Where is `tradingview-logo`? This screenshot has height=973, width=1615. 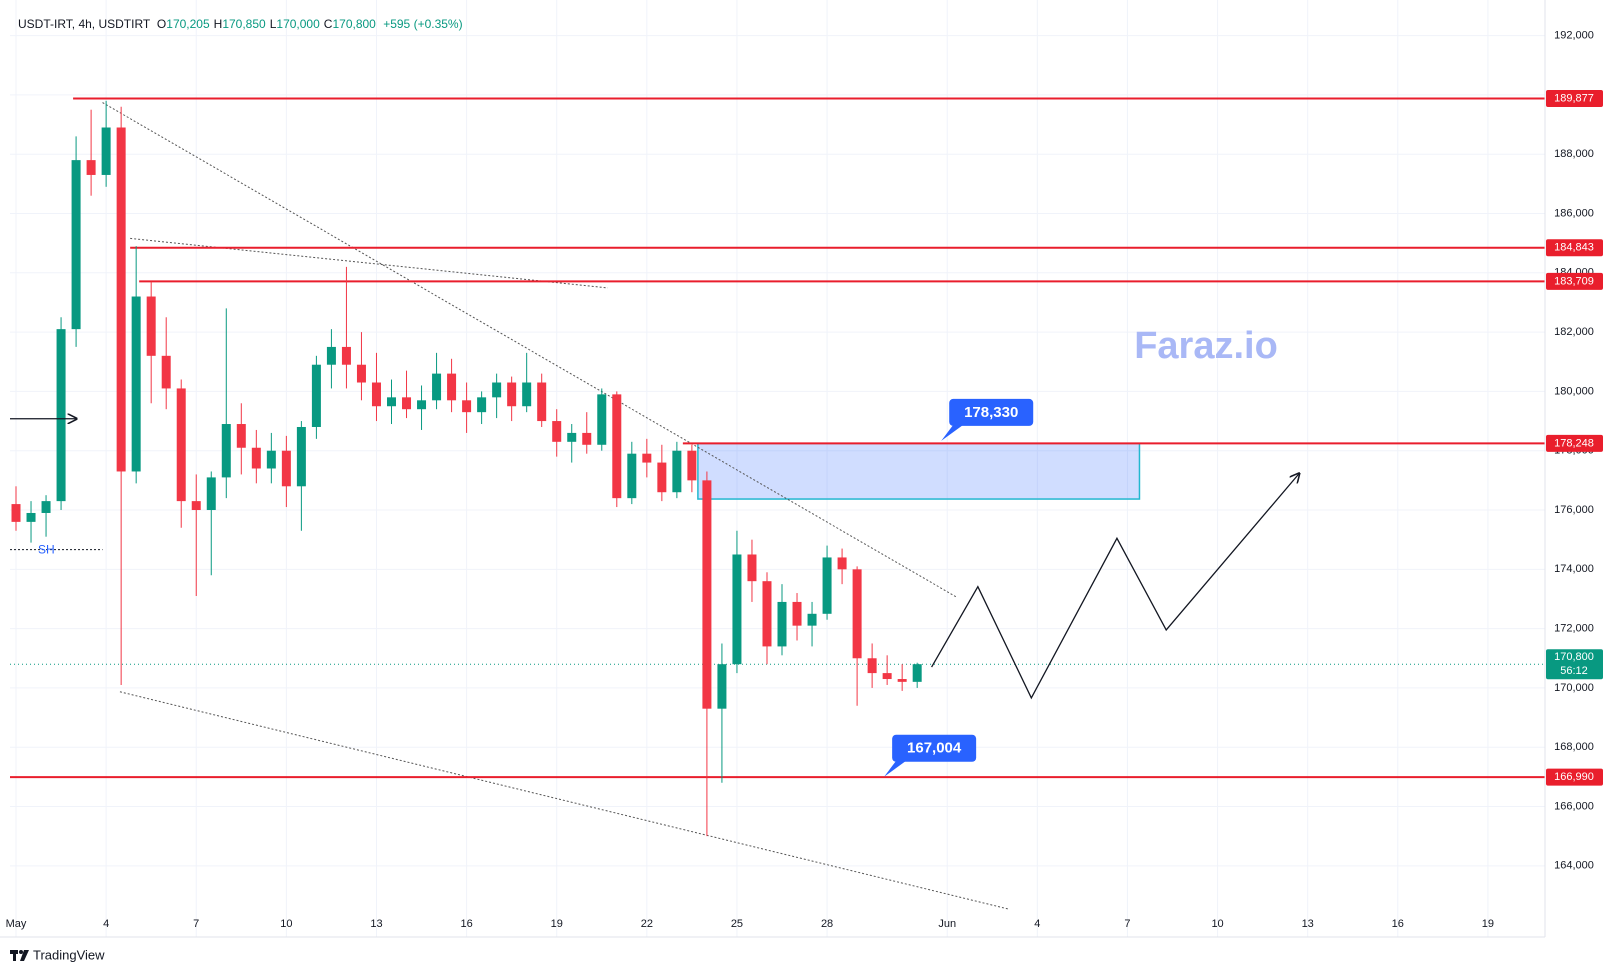 tradingview-logo is located at coordinates (19, 955).